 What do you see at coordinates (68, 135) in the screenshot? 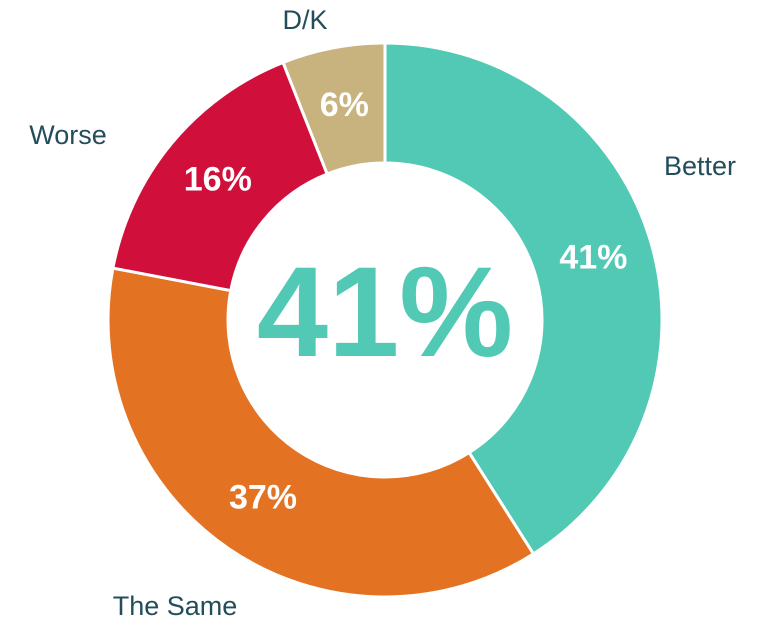
I see `category-label: Worse` at bounding box center [68, 135].